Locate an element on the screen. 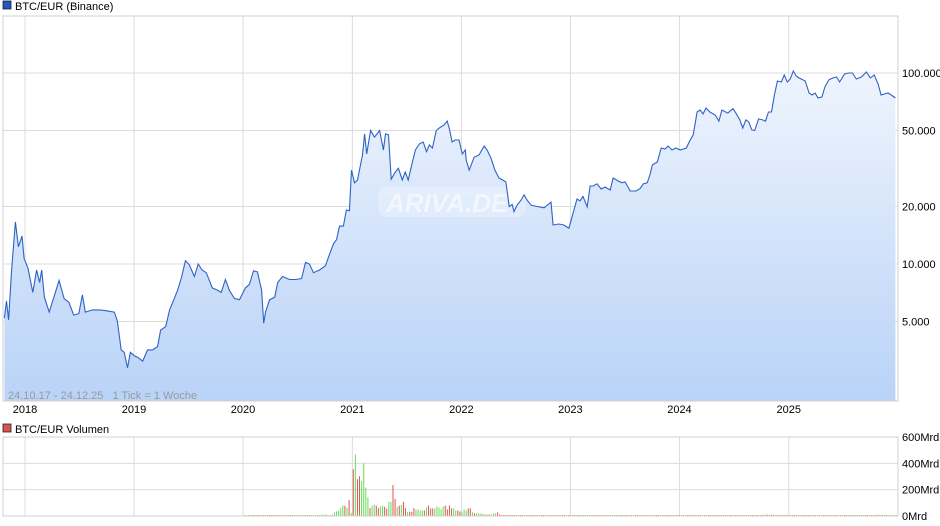  price-y-tick-label: 100.000 is located at coordinates (921, 74).